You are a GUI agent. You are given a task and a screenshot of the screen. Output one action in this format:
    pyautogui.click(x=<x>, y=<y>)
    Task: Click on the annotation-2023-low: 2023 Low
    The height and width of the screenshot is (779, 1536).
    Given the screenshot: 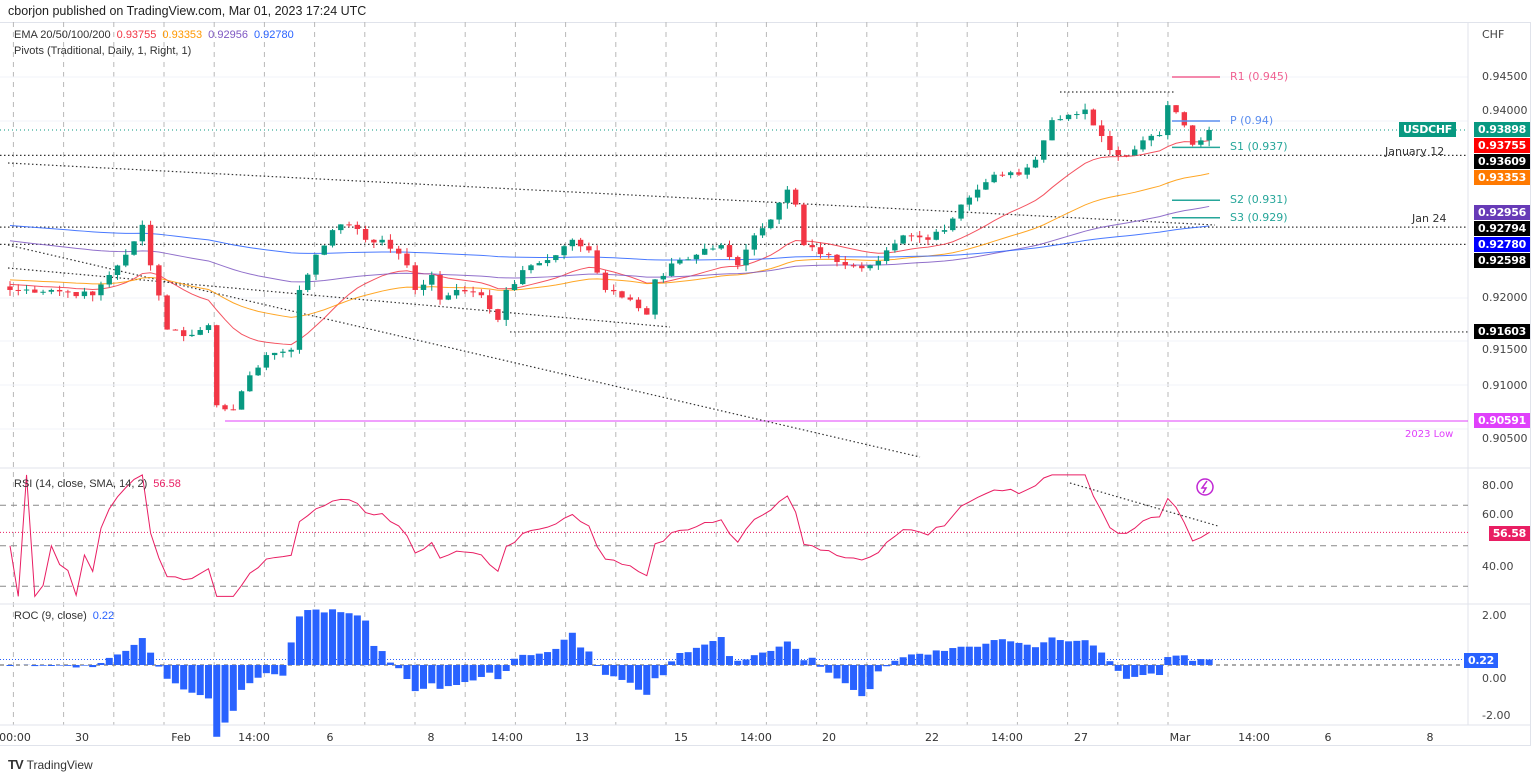 What is the action you would take?
    pyautogui.click(x=1429, y=434)
    